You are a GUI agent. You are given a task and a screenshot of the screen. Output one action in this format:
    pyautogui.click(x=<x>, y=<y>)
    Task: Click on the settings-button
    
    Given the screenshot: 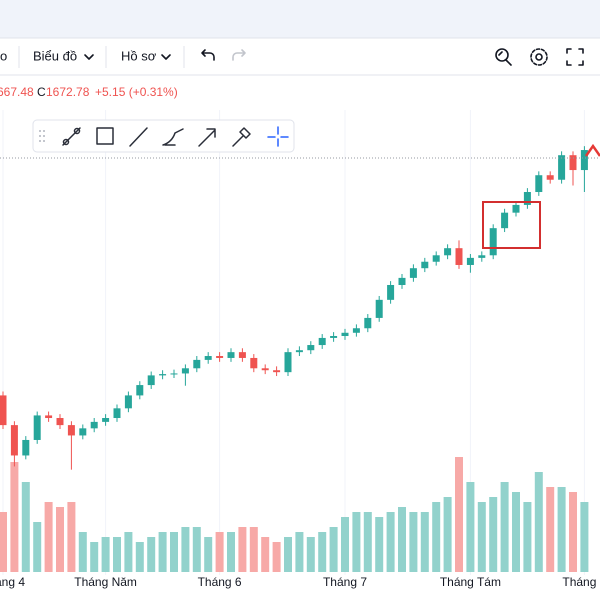 What is the action you would take?
    pyautogui.click(x=539, y=57)
    